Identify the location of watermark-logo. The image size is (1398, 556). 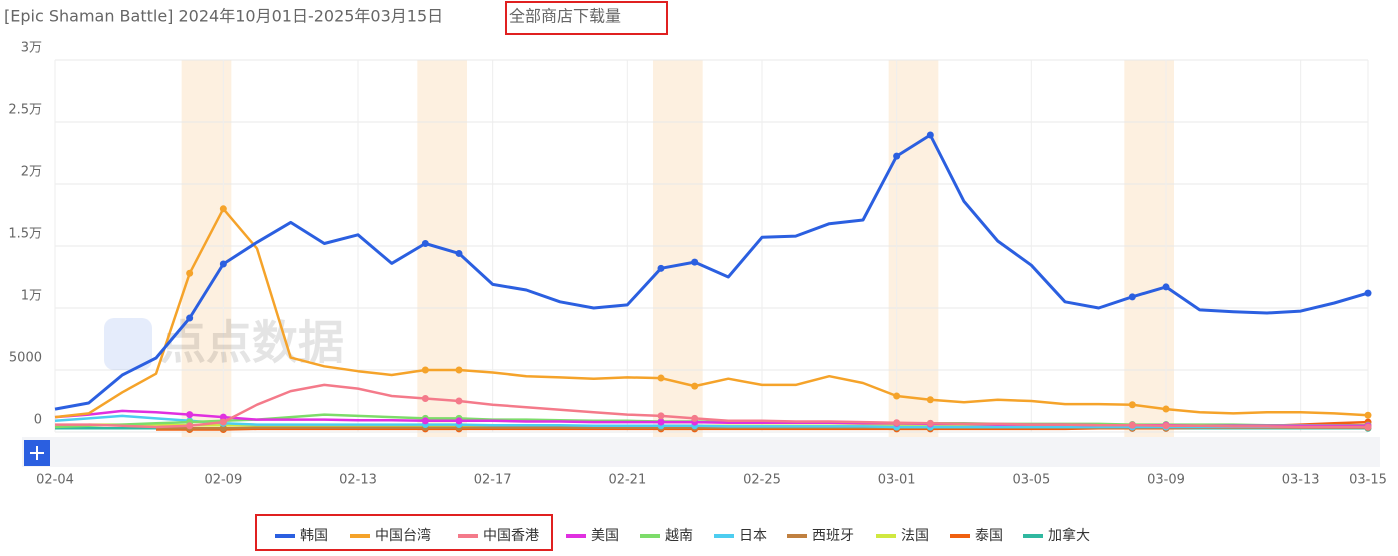
(128, 344).